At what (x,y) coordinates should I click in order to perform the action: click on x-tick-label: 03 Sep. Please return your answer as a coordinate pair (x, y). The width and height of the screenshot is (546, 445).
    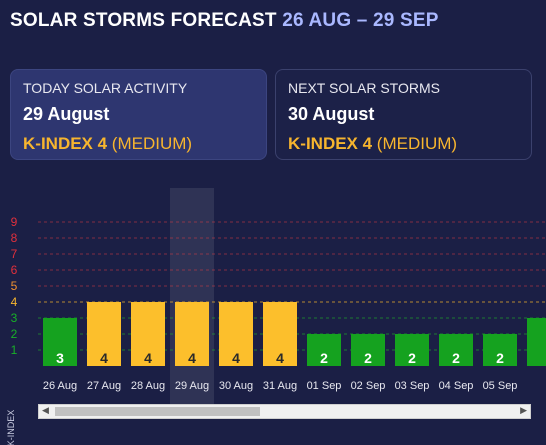
    Looking at the image, I should click on (412, 386).